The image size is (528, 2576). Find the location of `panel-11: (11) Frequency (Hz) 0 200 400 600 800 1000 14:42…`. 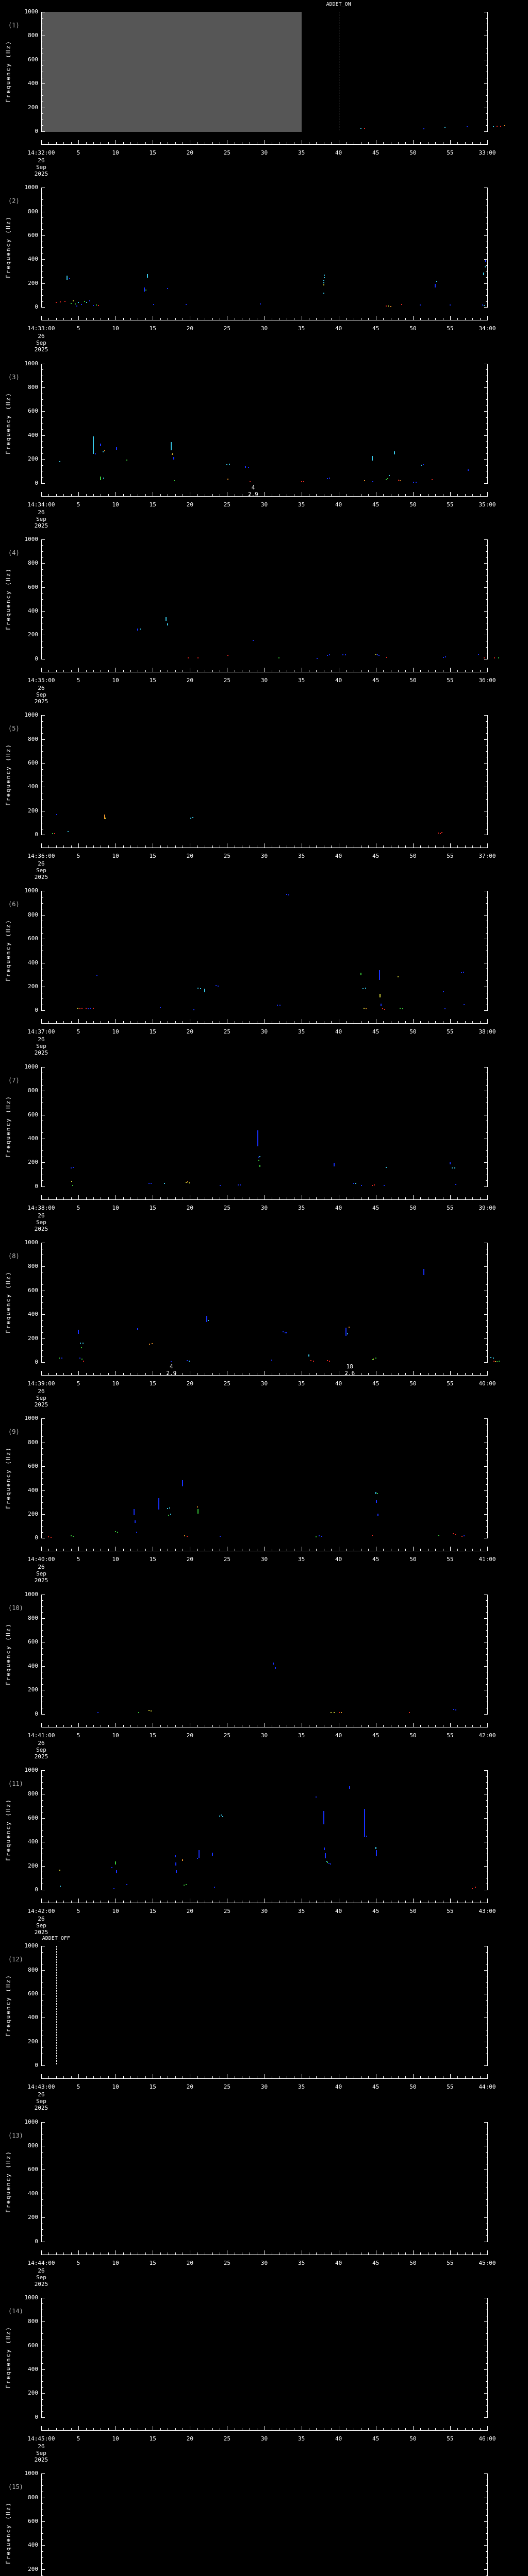

panel-11: (11) Frequency (Hz) 0 200 400 600 800 1000 14:42… is located at coordinates (264, 1846).